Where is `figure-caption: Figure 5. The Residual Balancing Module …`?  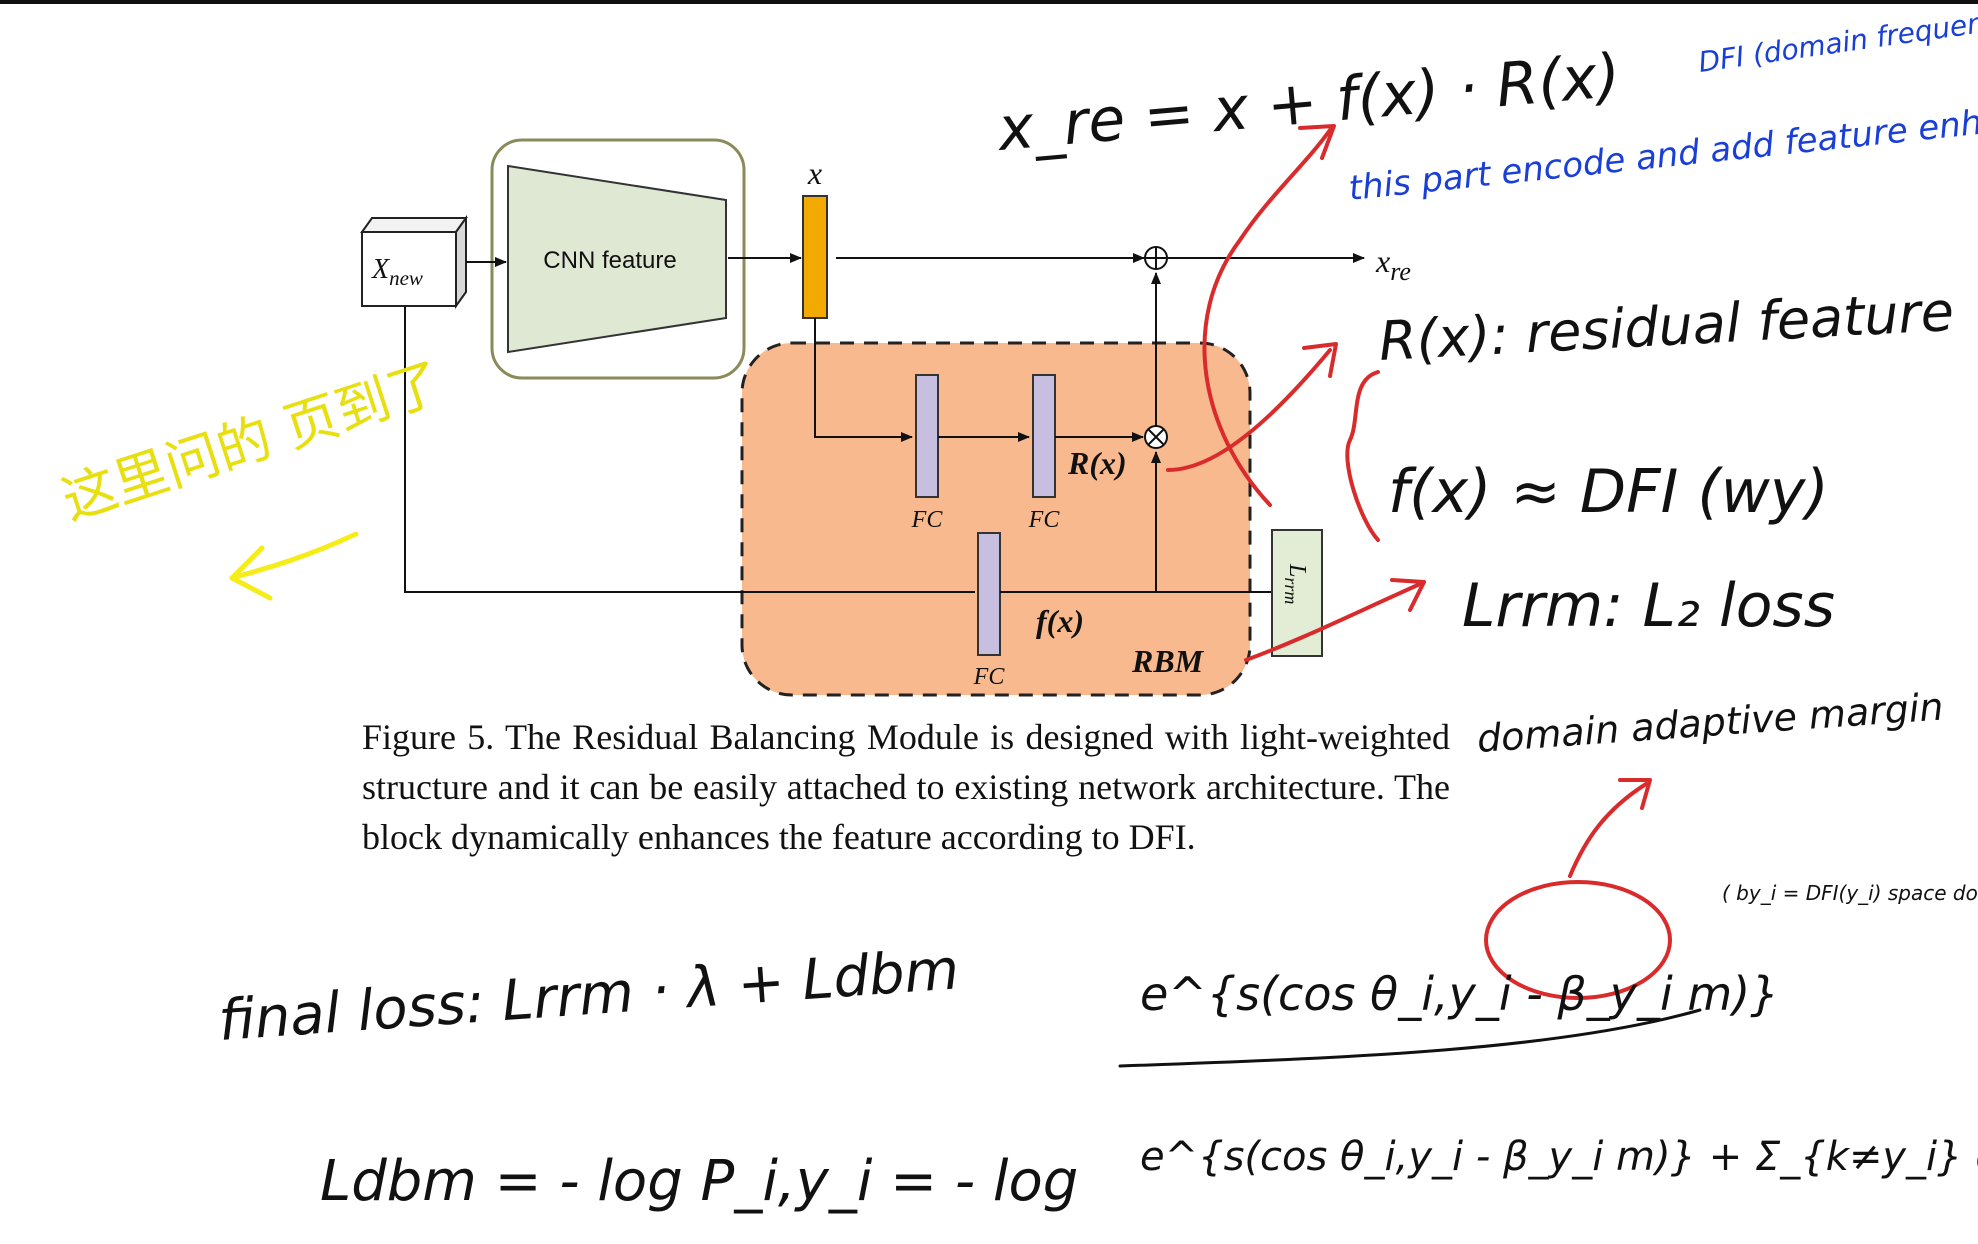 figure-caption: Figure 5. The Residual Balancing Module … is located at coordinates (906, 787).